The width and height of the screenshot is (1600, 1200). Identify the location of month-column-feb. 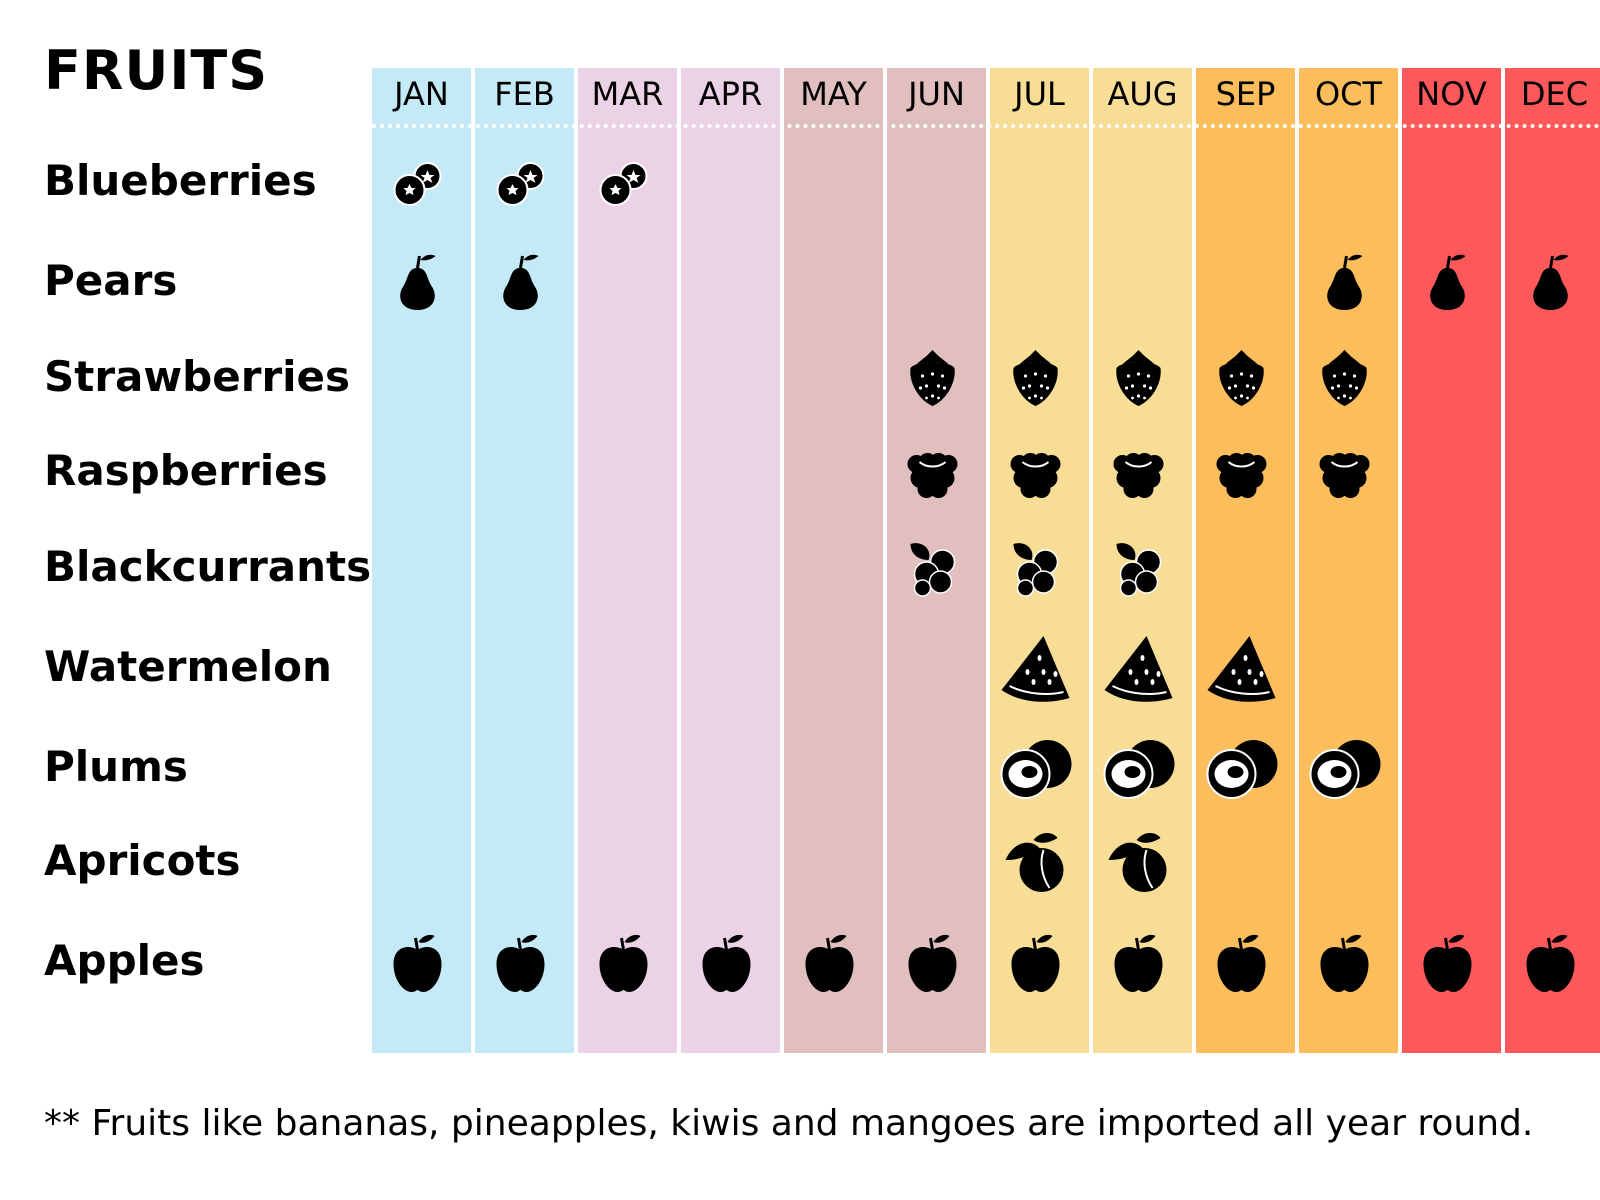
(524, 560).